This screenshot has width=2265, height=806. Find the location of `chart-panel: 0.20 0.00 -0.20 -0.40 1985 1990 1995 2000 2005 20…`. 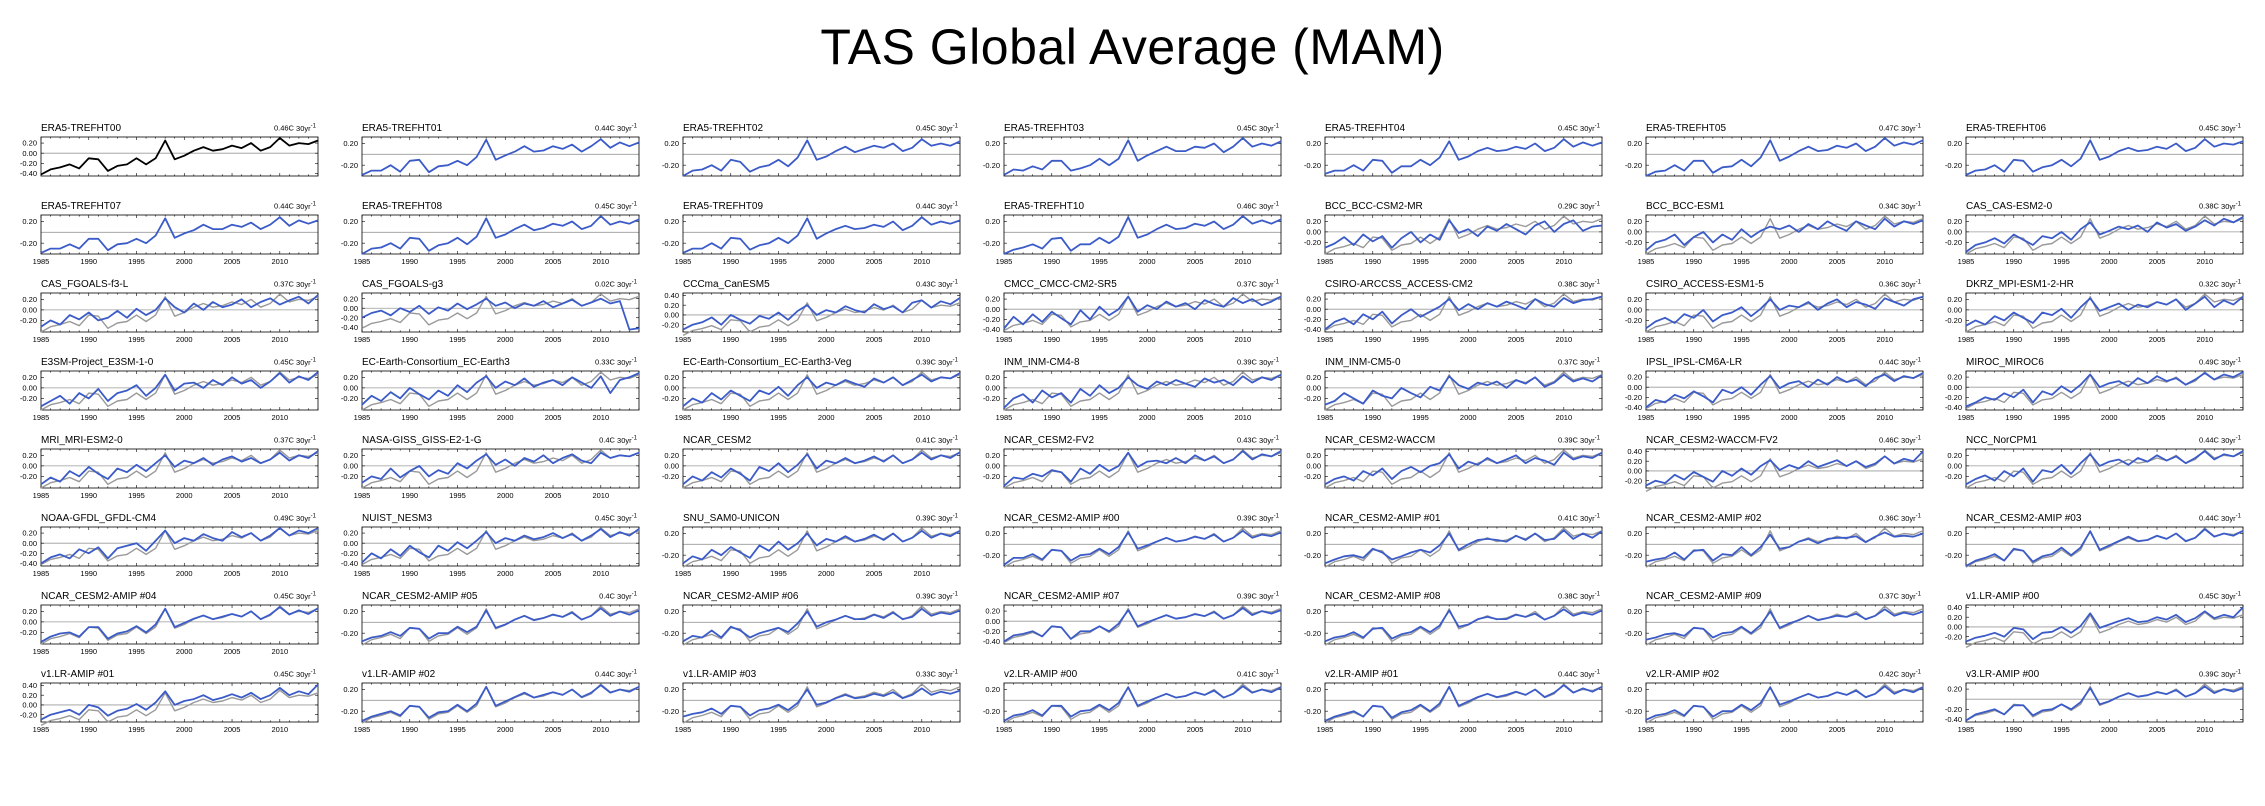

chart-panel: 0.20 0.00 -0.20 -0.40 1985 1990 1995 2000 2005 20… is located at coordinates (1446, 319).